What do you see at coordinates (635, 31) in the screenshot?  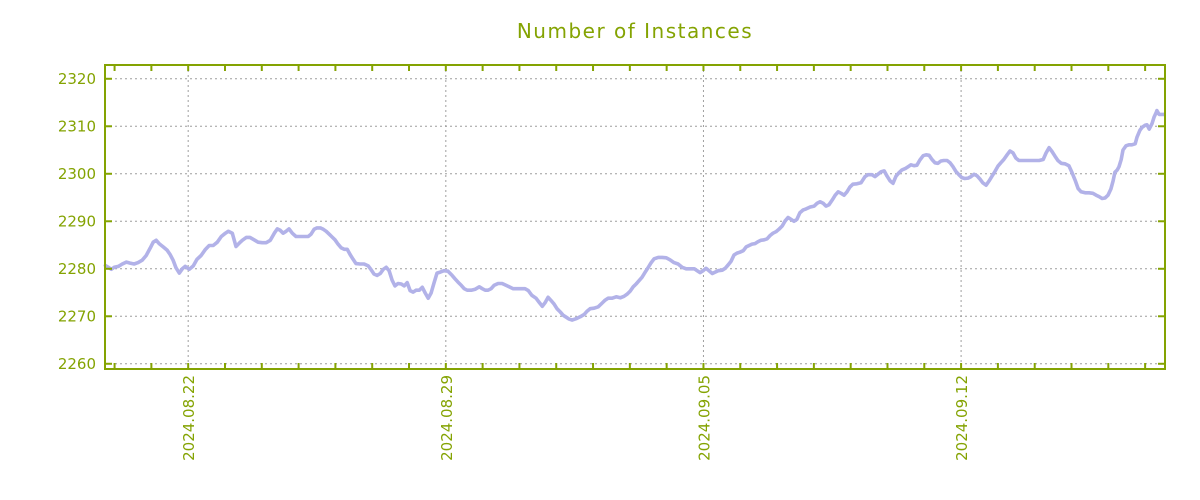 I see `chart-title: Number of Instances` at bounding box center [635, 31].